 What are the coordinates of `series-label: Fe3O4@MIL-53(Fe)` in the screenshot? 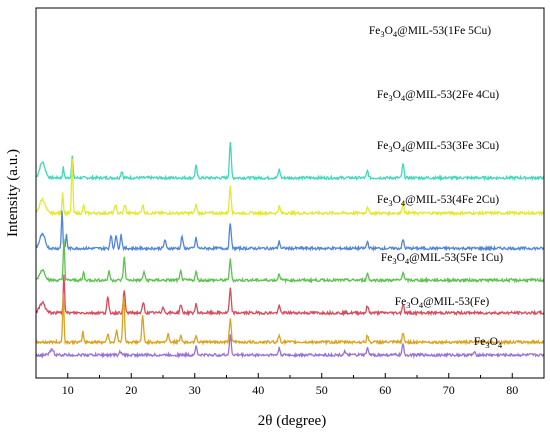 It's located at (442, 303).